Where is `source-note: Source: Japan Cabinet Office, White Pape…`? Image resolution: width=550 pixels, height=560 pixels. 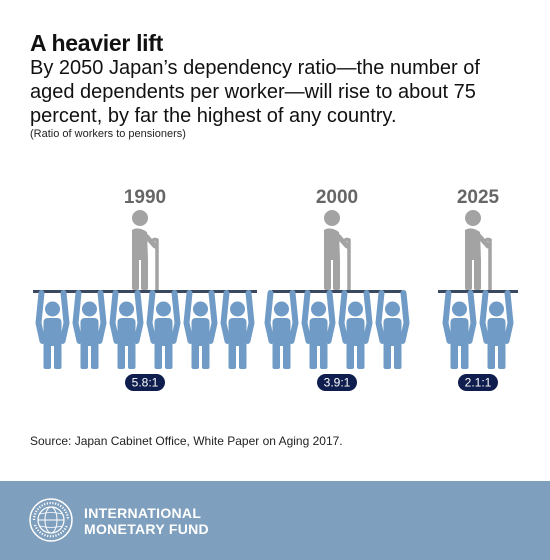 source-note: Source: Japan Cabinet Office, White Pape… is located at coordinates (186, 441).